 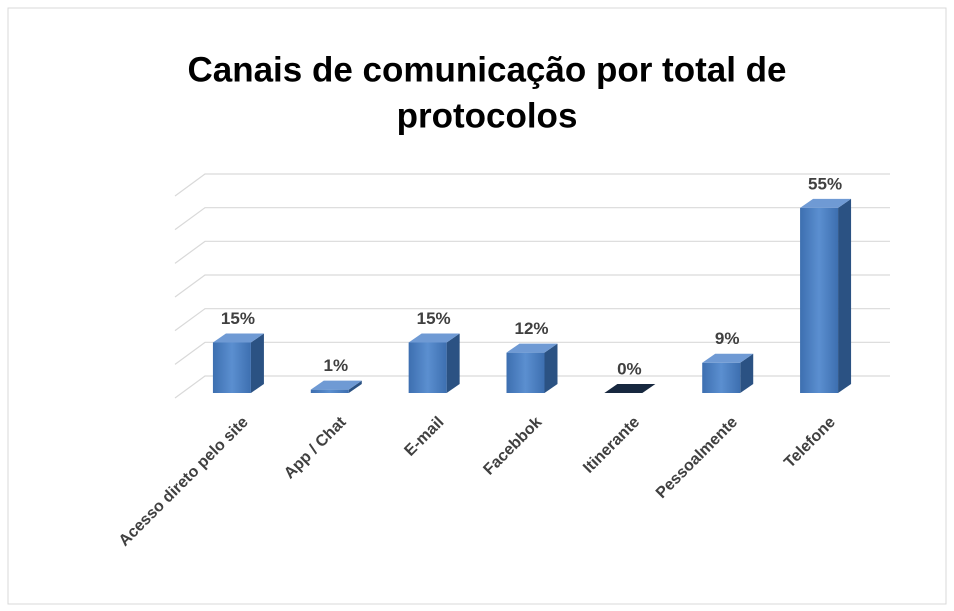 I want to click on chart-title: Canais de comunicação por total de, so click(x=486, y=69).